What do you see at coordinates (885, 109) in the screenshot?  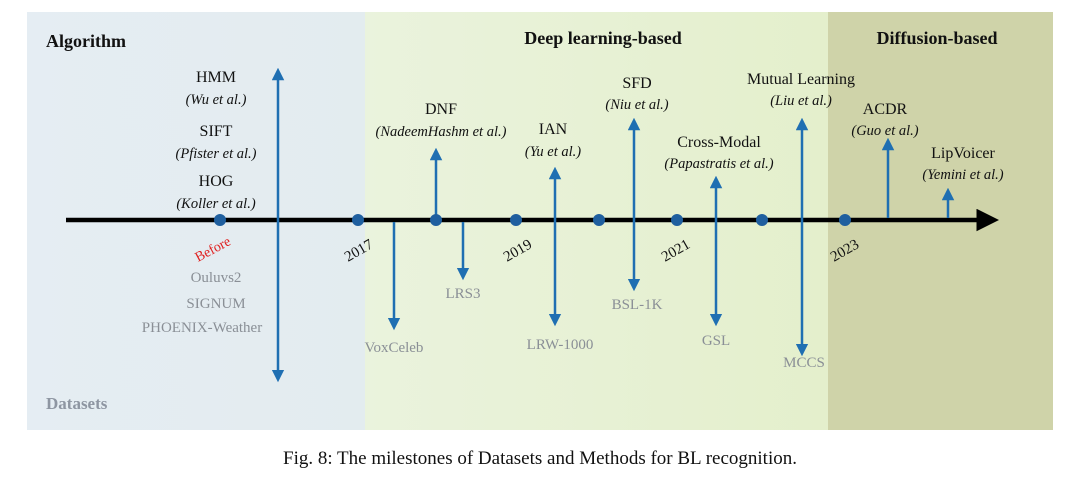 I see `method-name: ACDR` at bounding box center [885, 109].